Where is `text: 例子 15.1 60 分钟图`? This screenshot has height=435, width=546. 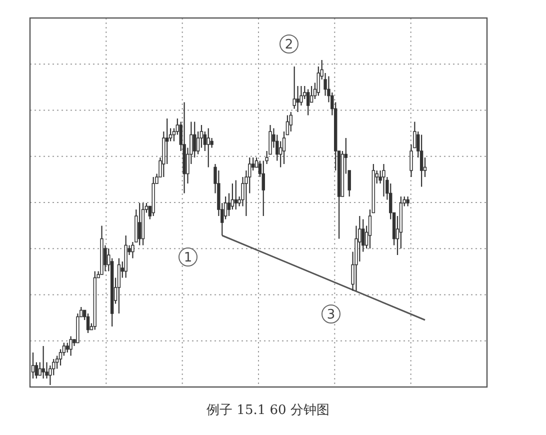 text: 例子 15.1 60 分钟图 is located at coordinates (268, 410).